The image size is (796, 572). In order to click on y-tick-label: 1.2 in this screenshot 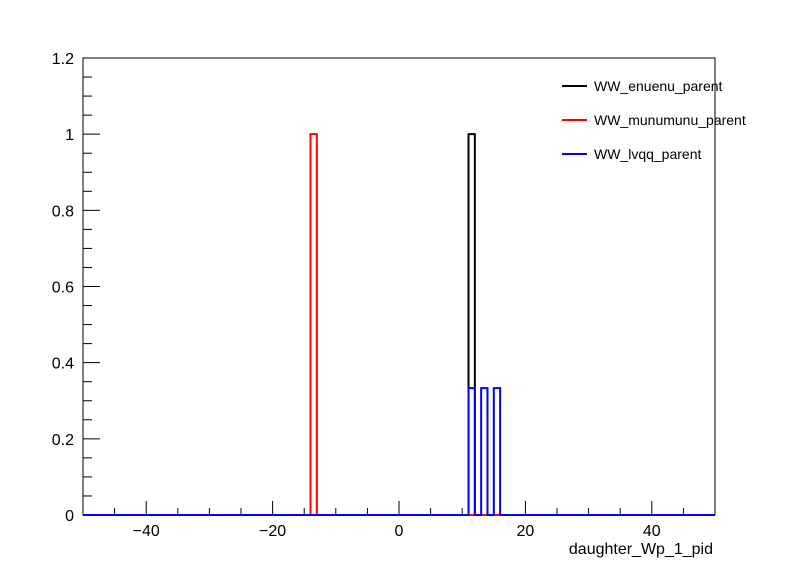, I will do `click(63, 59)`.